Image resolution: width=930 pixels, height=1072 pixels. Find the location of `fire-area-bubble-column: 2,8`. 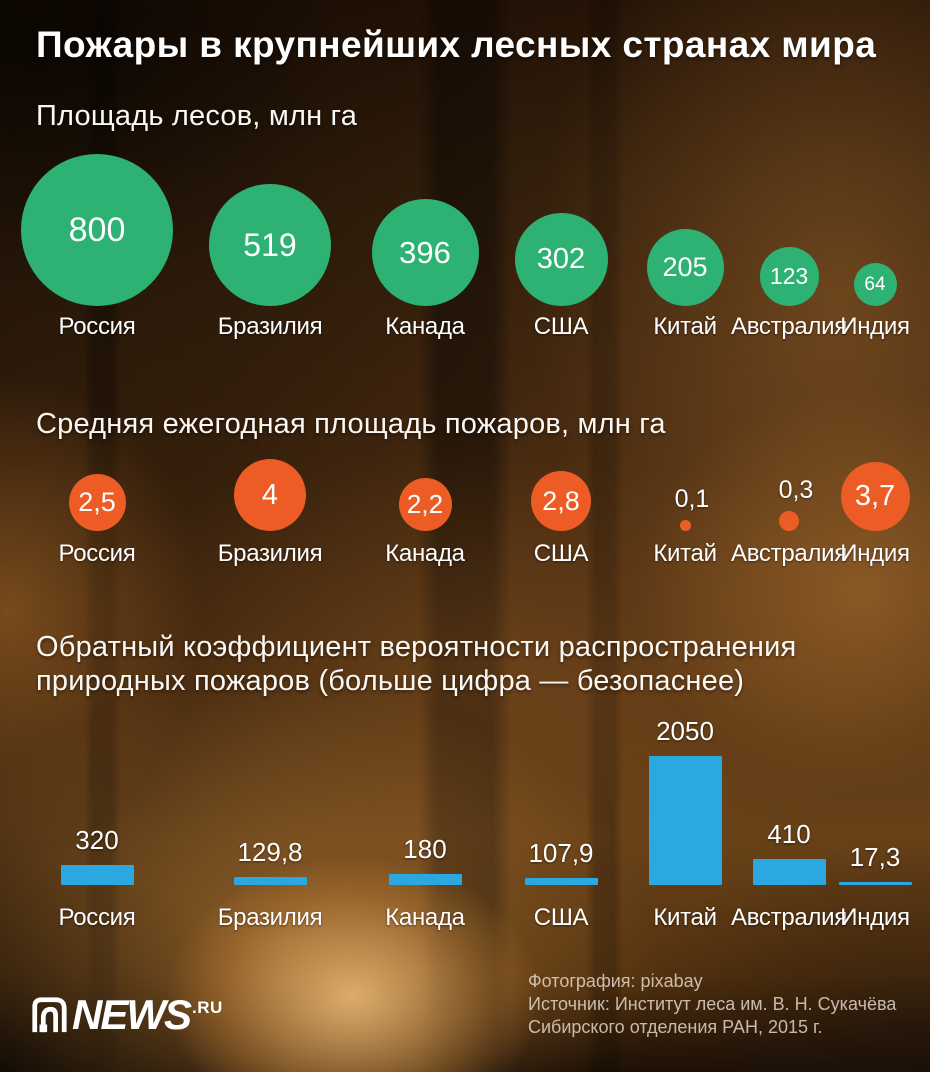

fire-area-bubble-column: 2,8 is located at coordinates (561, 441).